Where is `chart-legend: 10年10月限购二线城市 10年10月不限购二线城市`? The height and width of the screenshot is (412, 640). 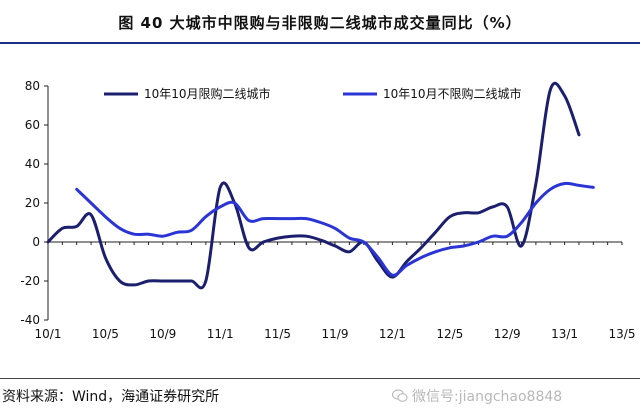
chart-legend: 10年10月限购二线城市 10年10月不限购二线城市 is located at coordinates (313, 93).